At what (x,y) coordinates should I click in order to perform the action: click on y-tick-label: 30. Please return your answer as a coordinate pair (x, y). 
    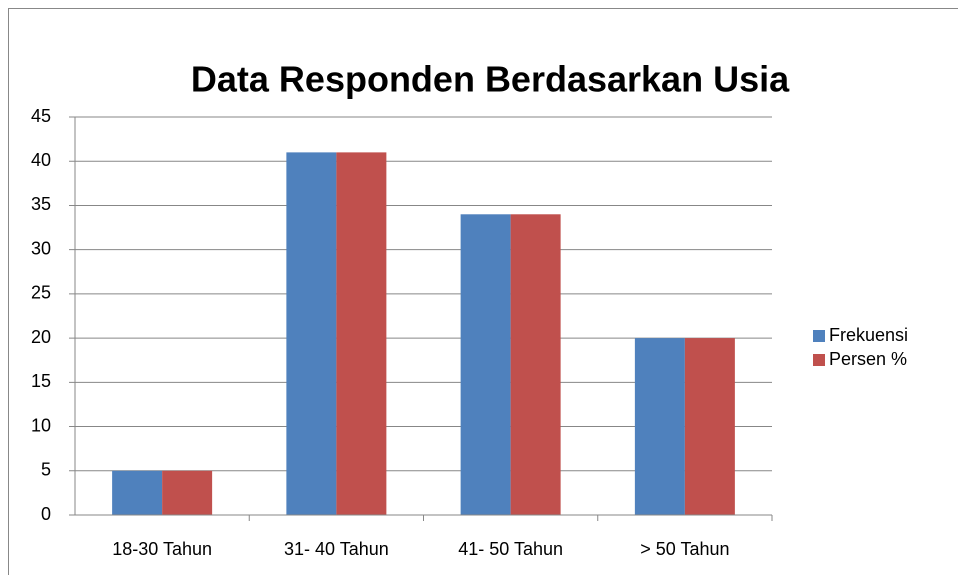
    Looking at the image, I should click on (41, 248).